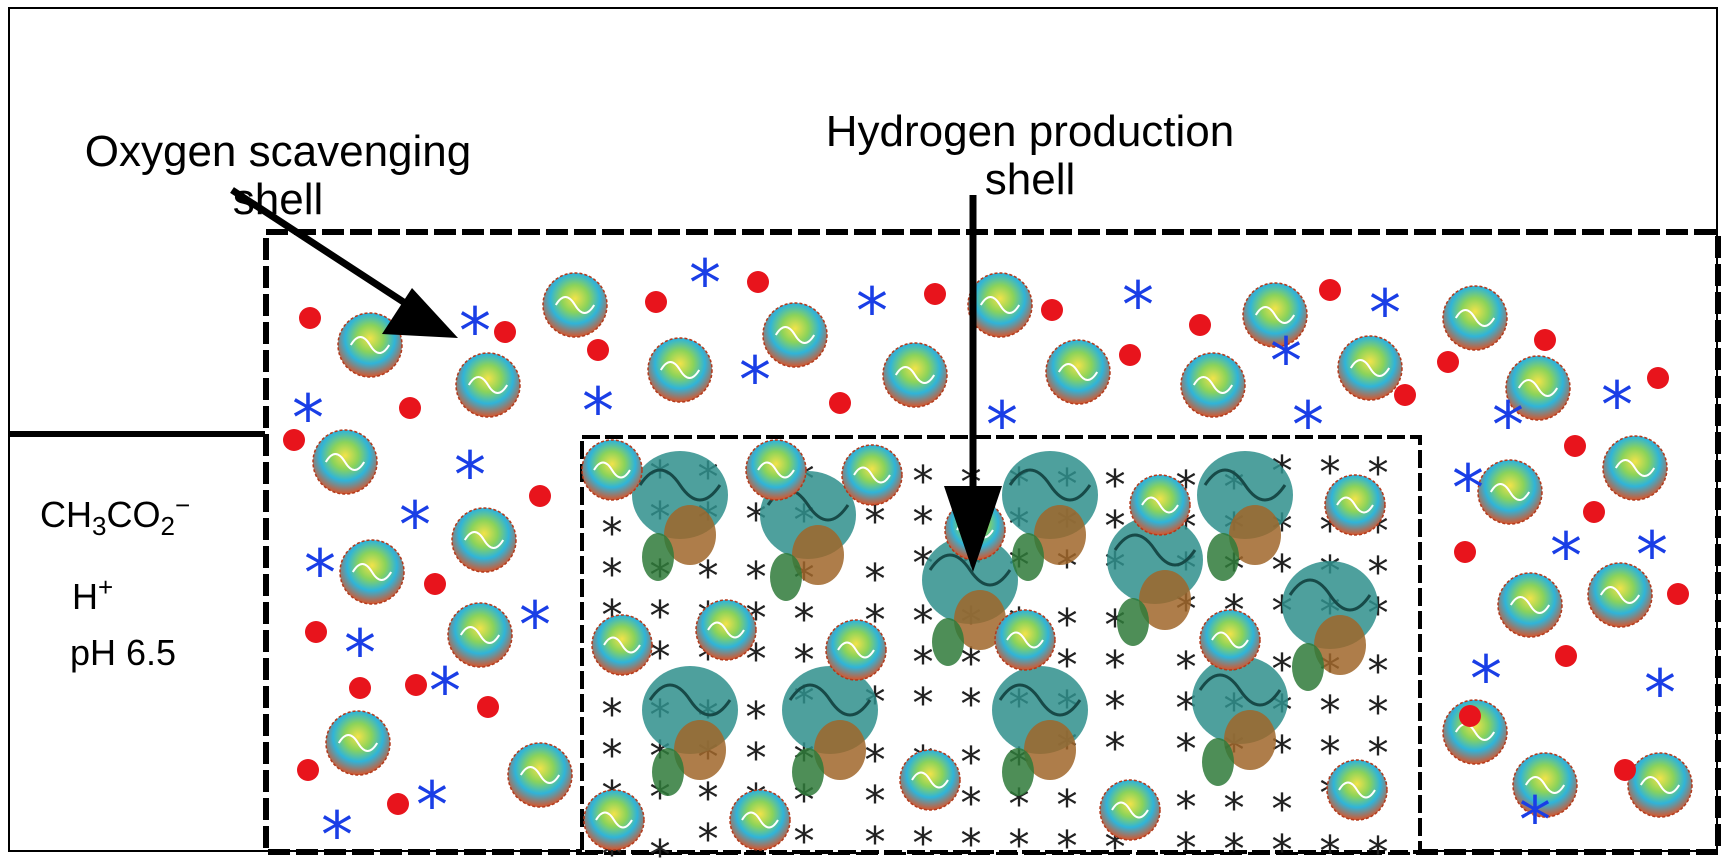  Describe the element at coordinates (93, 594) in the screenshot. I see `proton-label: H+` at that location.